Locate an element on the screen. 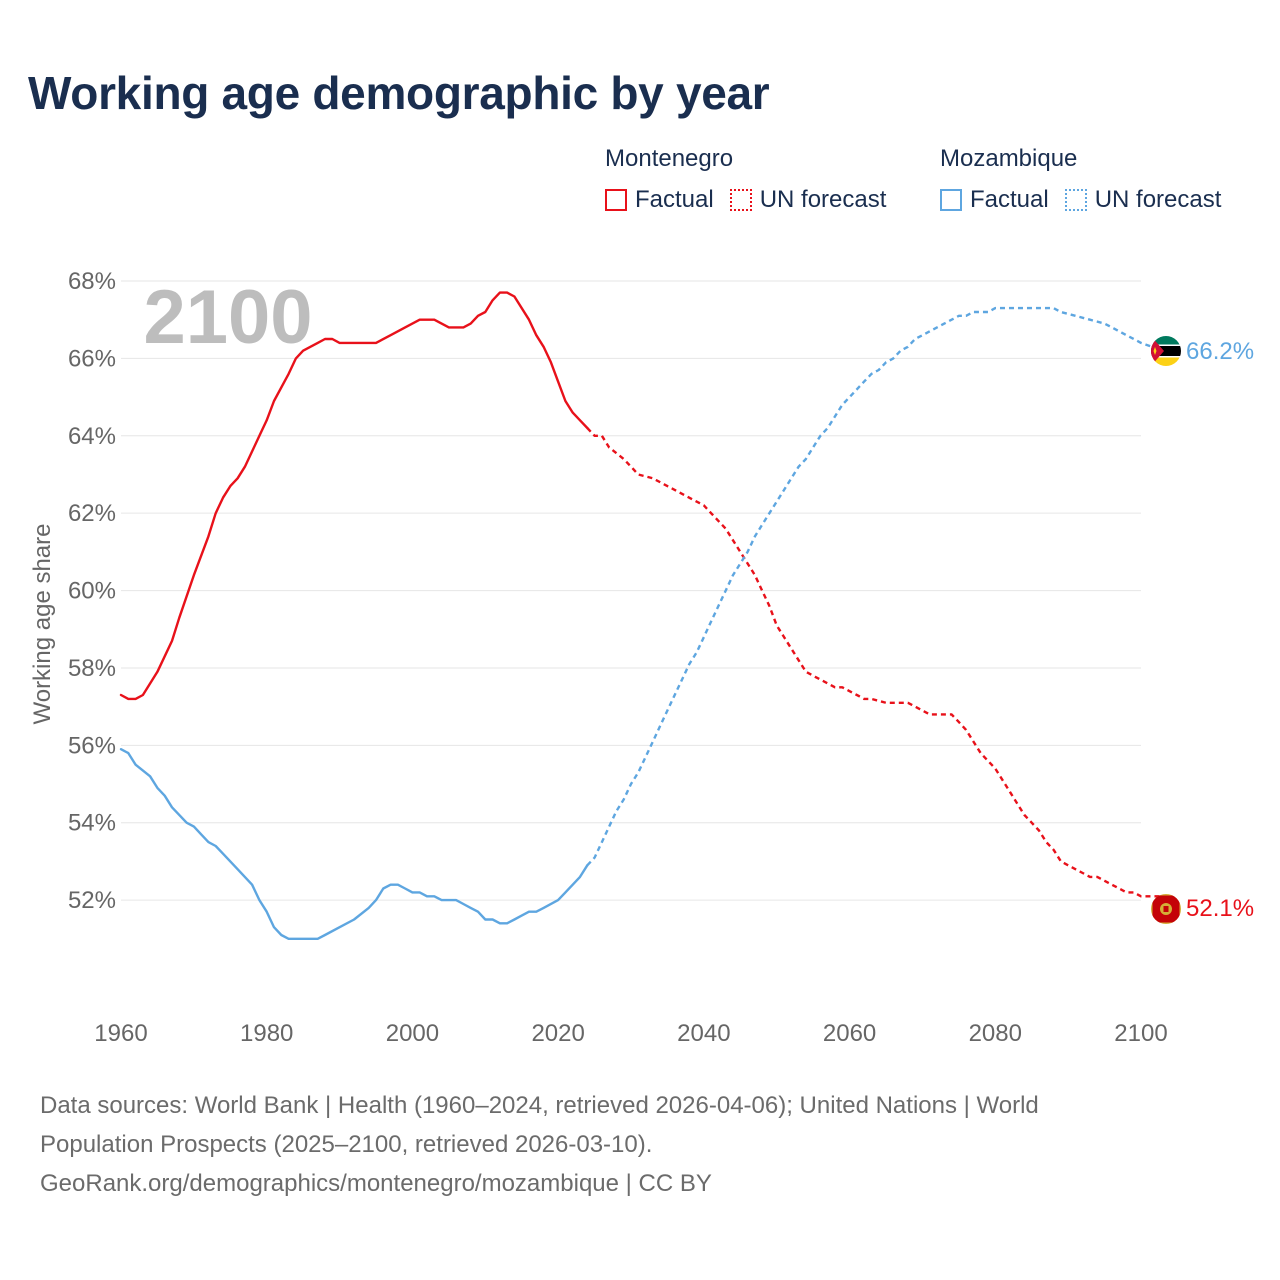 The height and width of the screenshot is (1280, 1280). x-axis: 1960 1980 2000 2020 2040 2060 2080 2100 is located at coordinates (630, 1033).